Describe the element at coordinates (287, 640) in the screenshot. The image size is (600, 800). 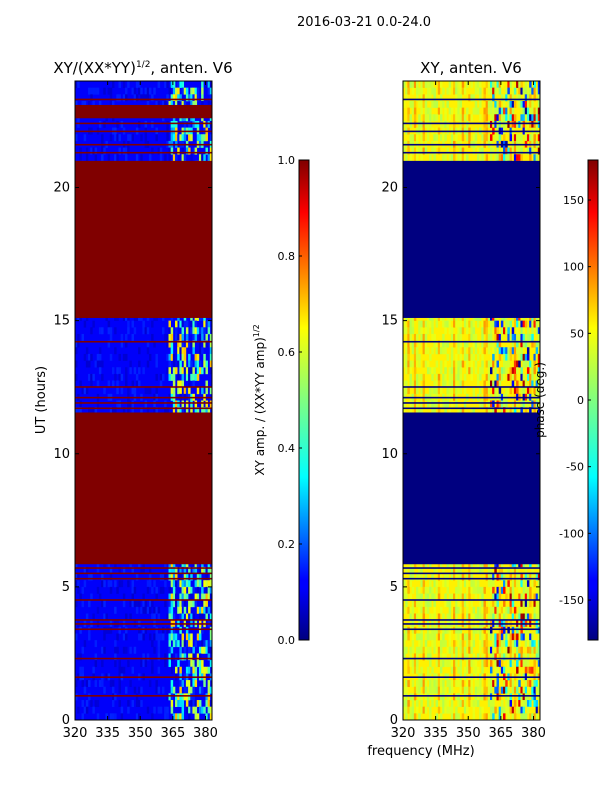
I see `colorbar-tick-label: 0.0` at that location.